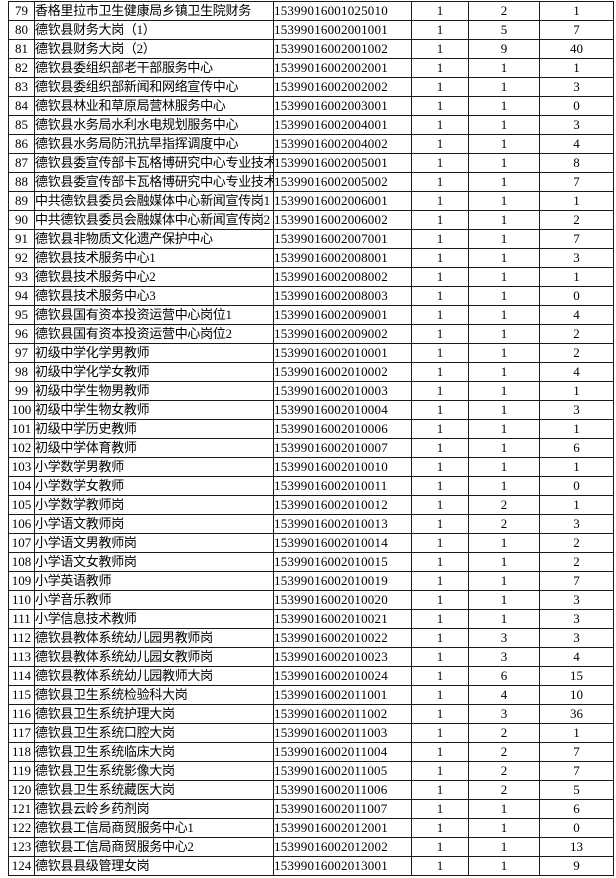 The width and height of the screenshot is (616, 878). Describe the element at coordinates (21, 733) in the screenshot. I see `row-number-cell: 117` at that location.